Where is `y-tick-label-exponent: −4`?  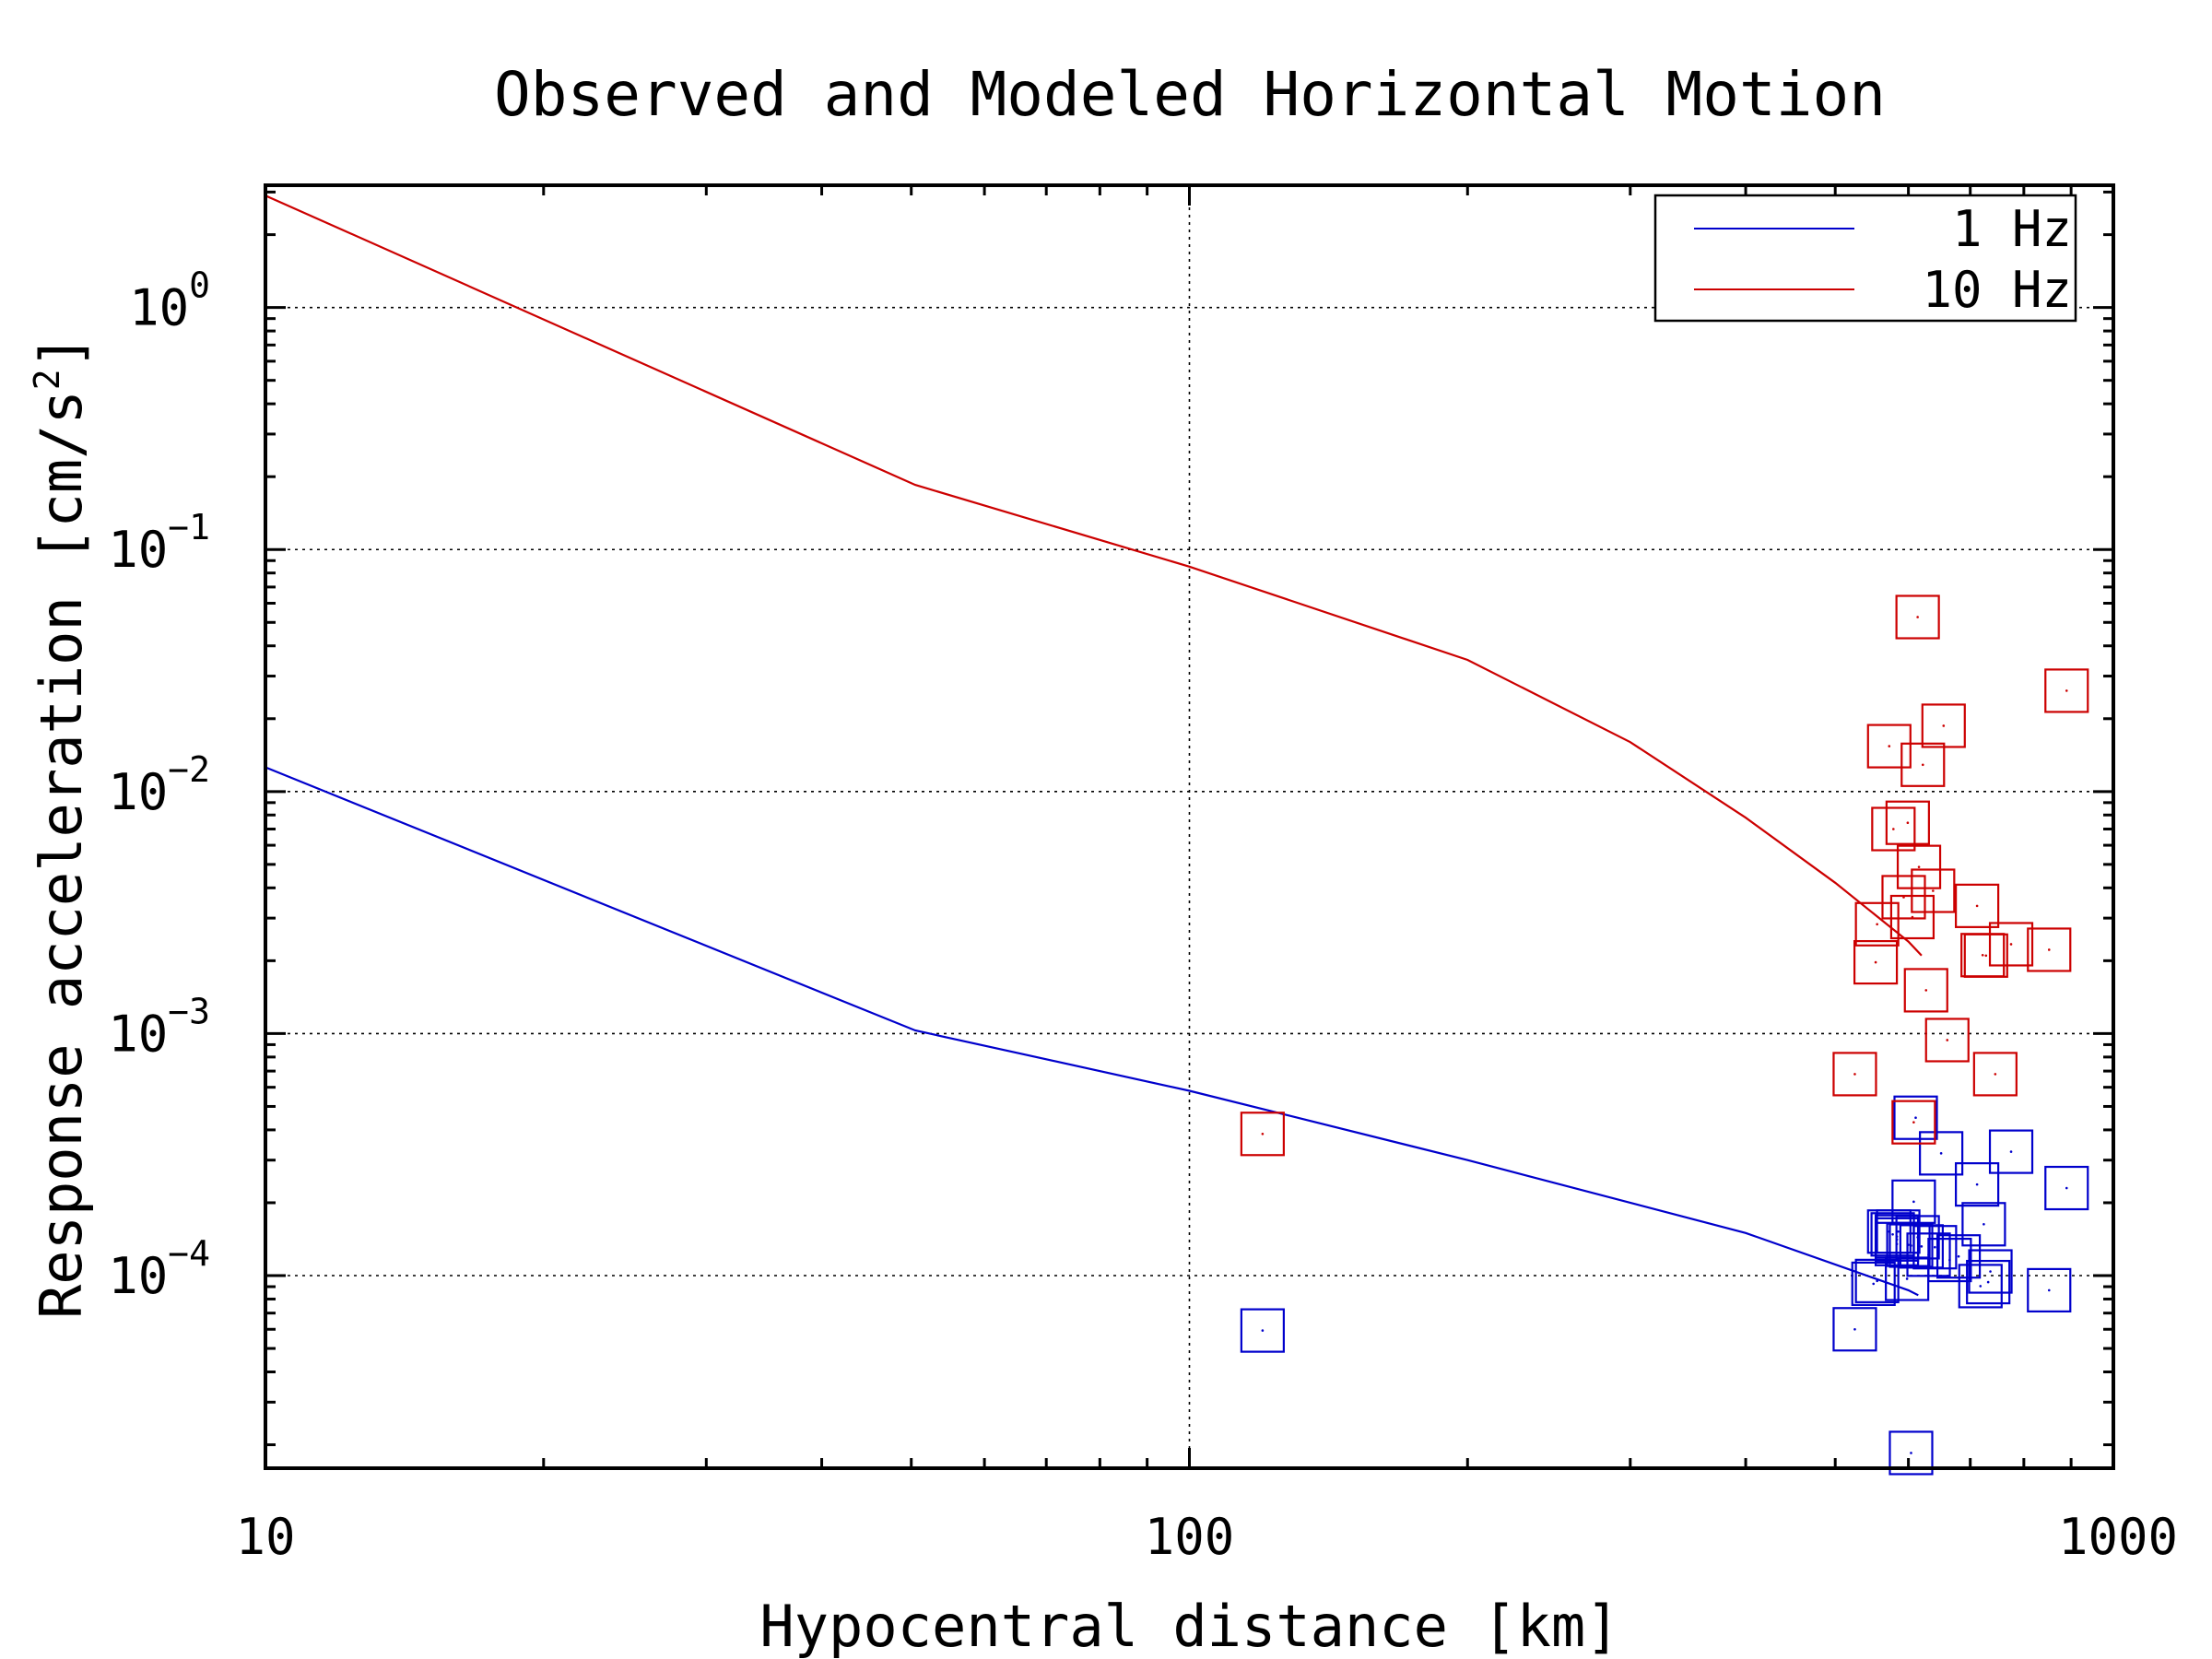
y-tick-label-exponent: −4 is located at coordinates (189, 1253).